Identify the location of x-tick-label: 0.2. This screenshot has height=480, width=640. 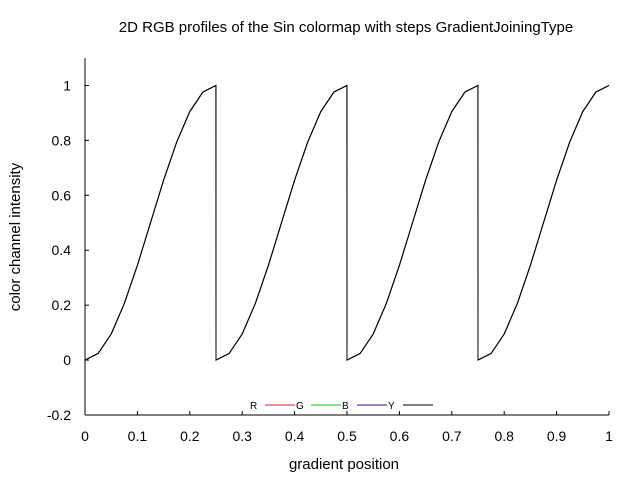
(190, 436).